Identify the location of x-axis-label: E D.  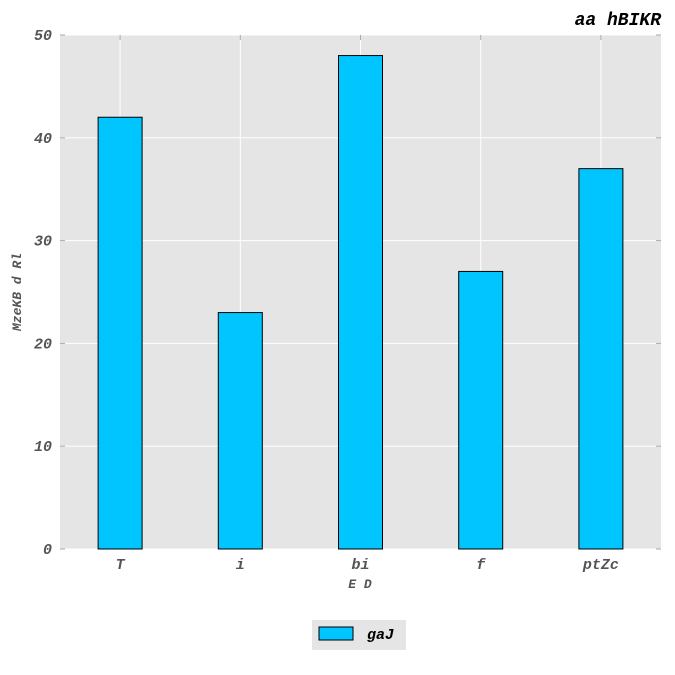
(360, 584).